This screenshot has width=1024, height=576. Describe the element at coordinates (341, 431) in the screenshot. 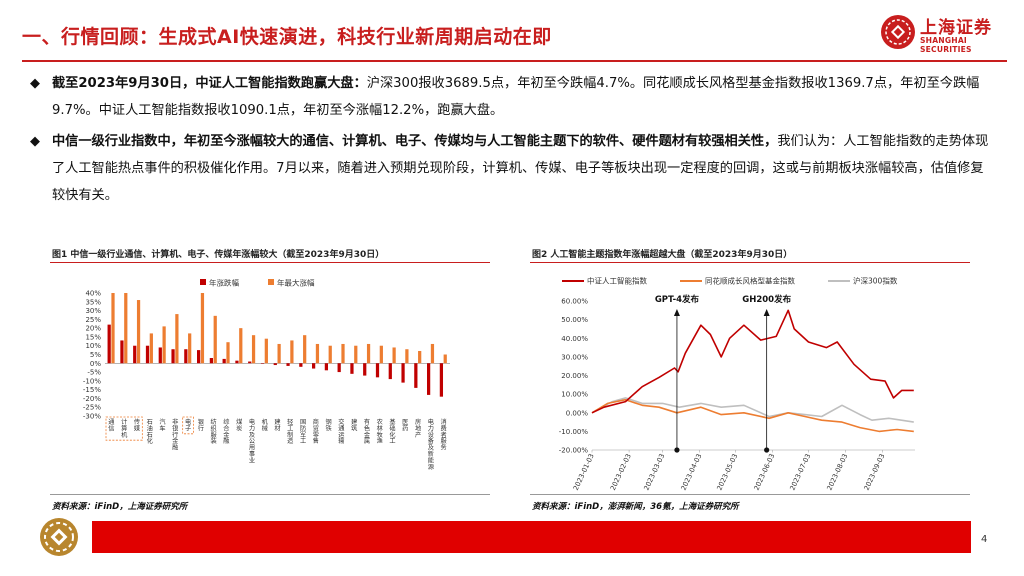

I see `x-tick-label: 交通运输` at that location.